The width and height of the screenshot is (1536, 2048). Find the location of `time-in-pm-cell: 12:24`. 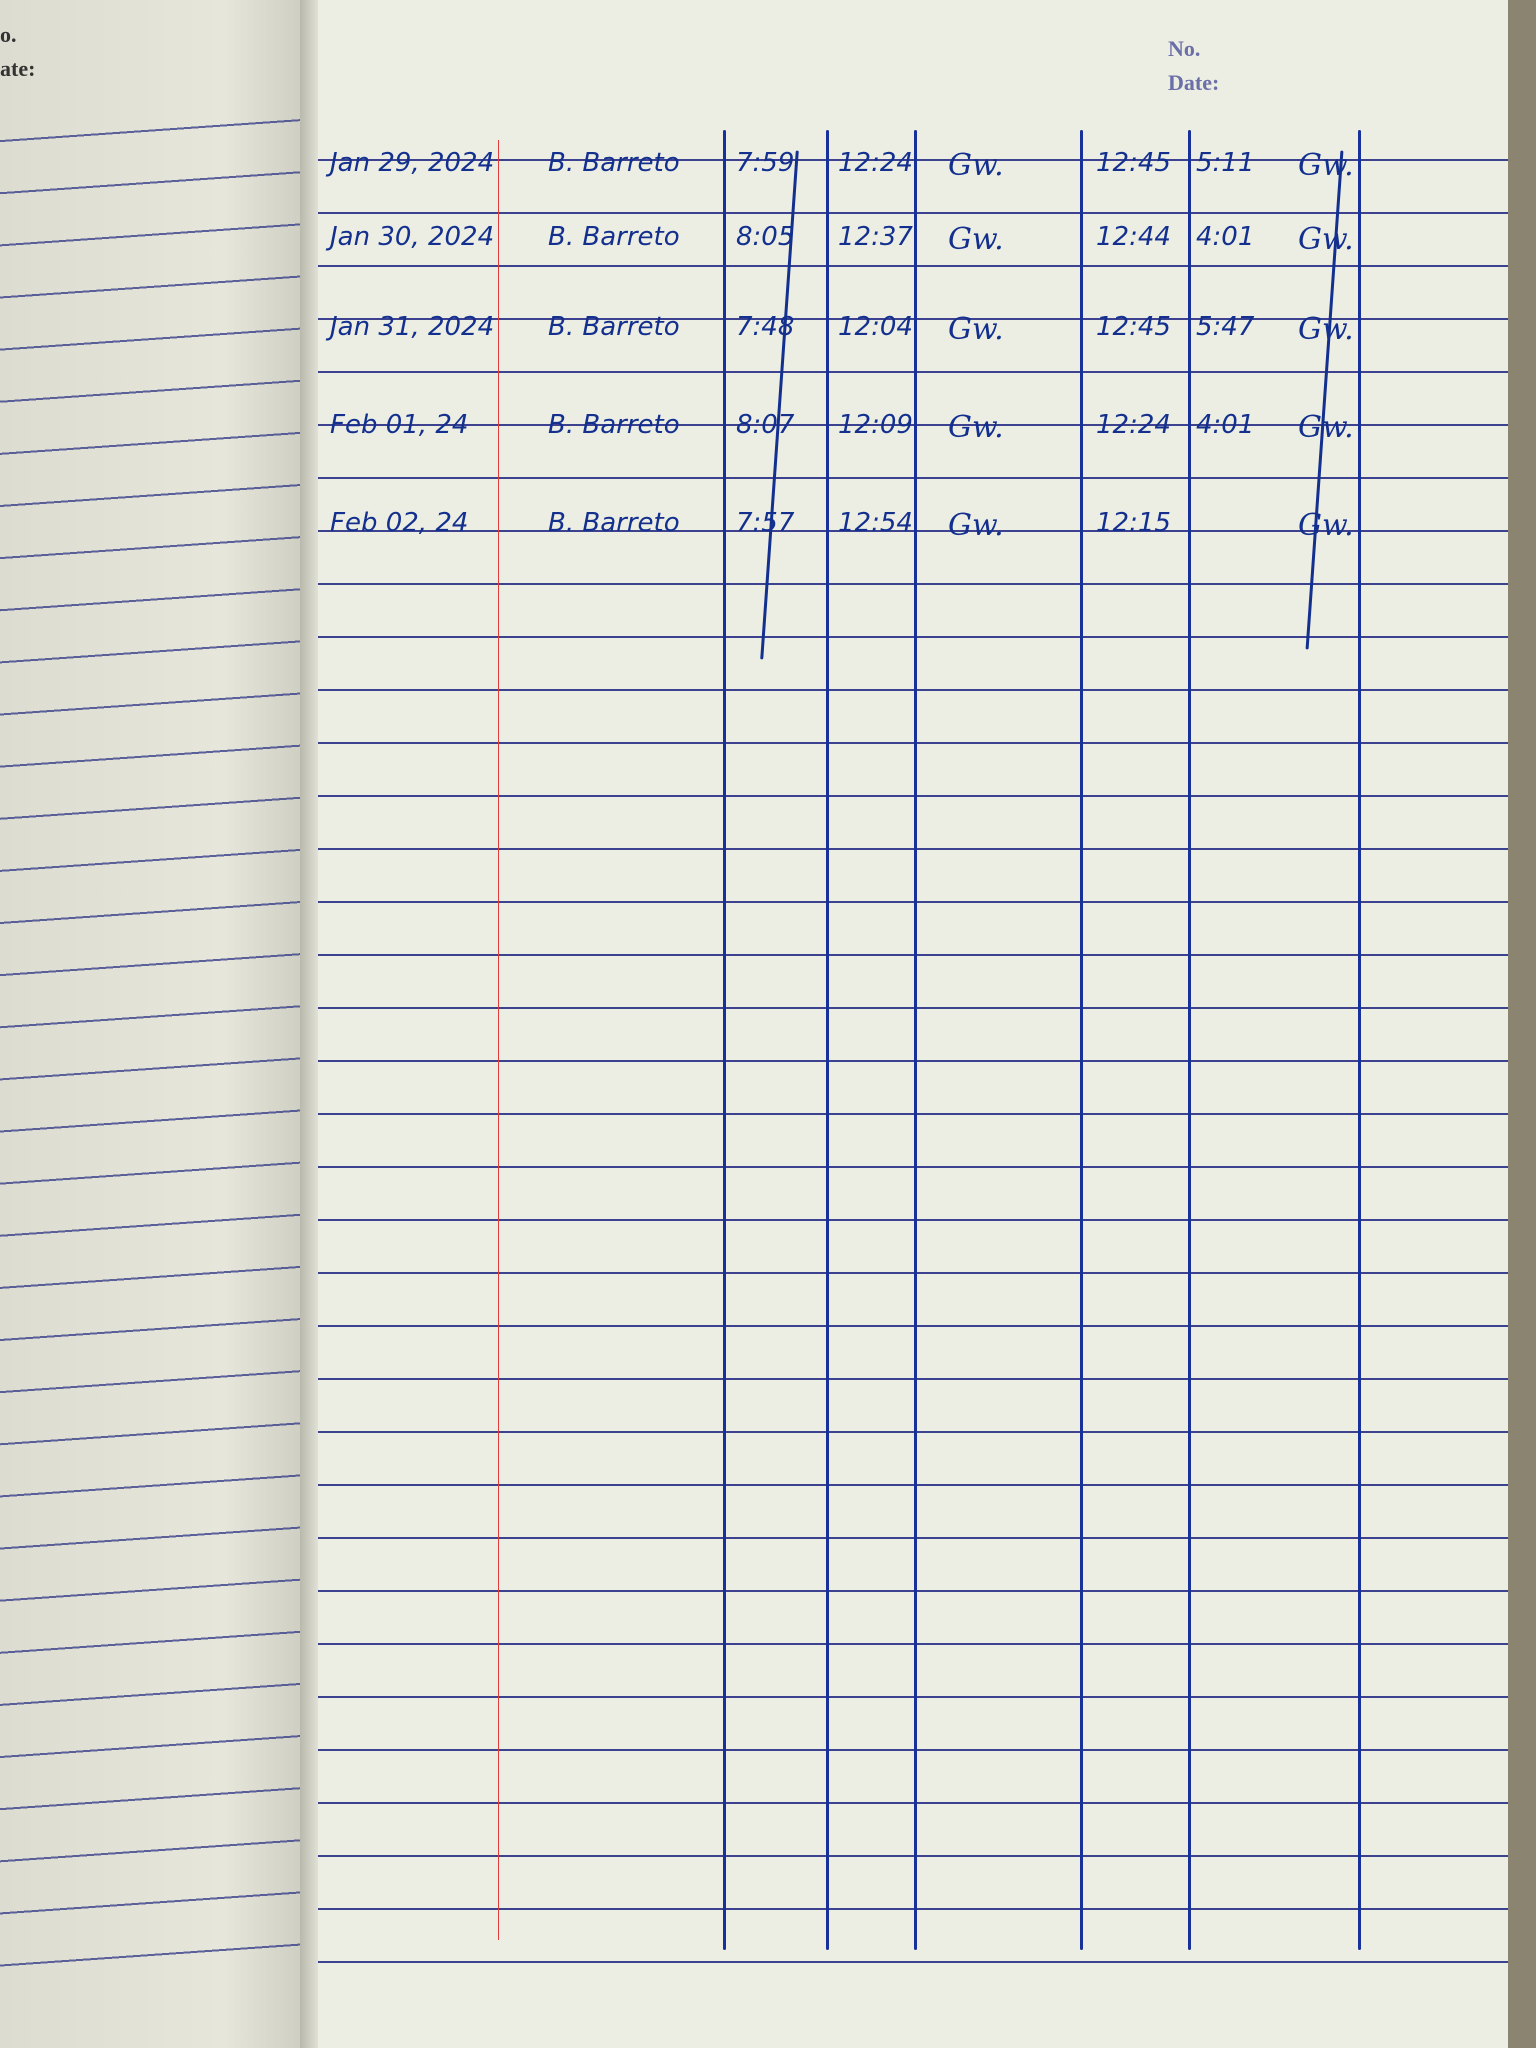

time-in-pm-cell: 12:24 is located at coordinates (1133, 425).